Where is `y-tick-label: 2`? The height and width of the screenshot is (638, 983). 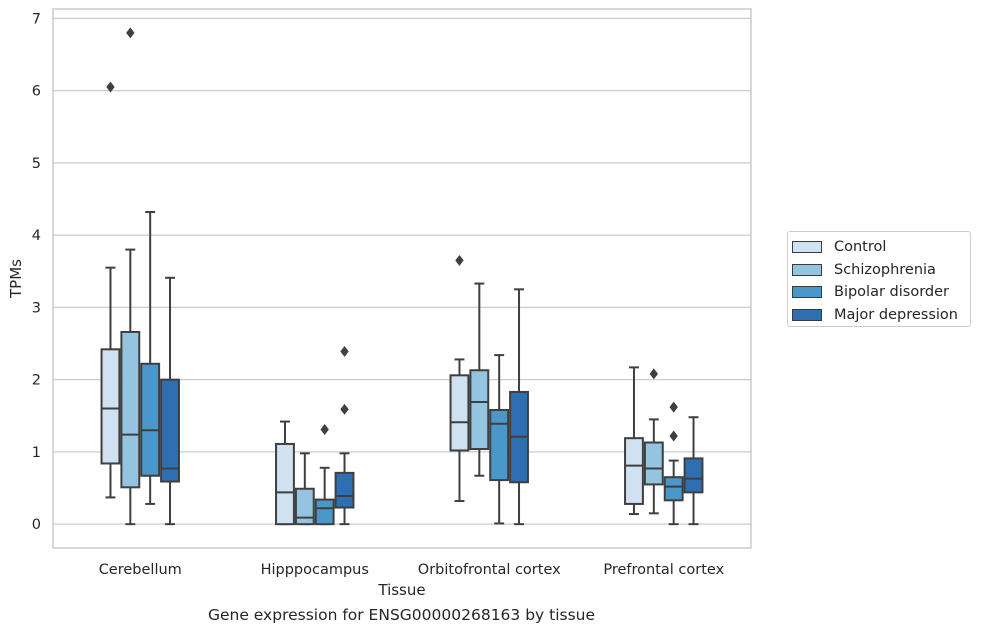
y-tick-label: 2 is located at coordinates (36, 381).